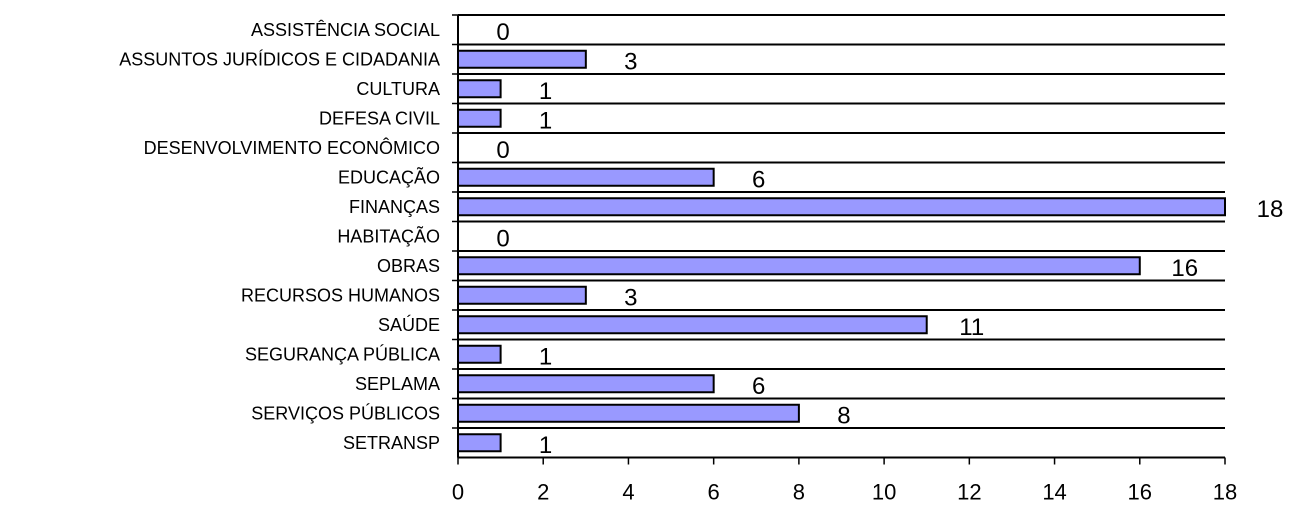 This screenshot has width=1300, height=510. Describe the element at coordinates (458, 492) in the screenshot. I see `x-tick-label: 0` at that location.